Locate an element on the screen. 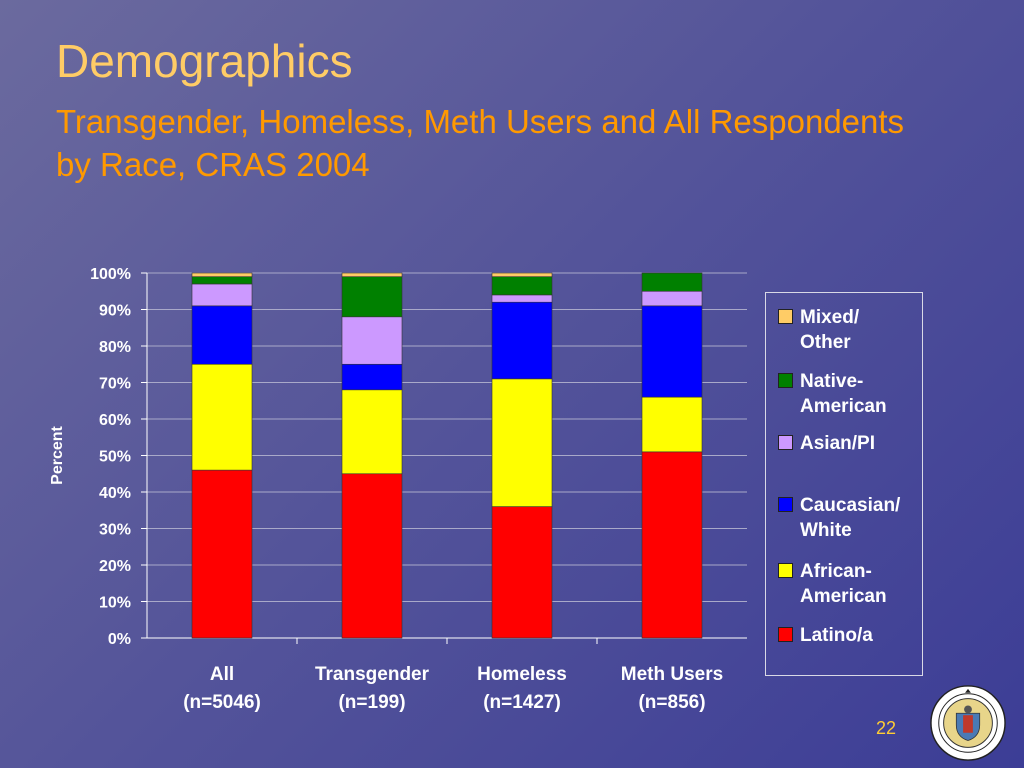  x-category-count: (n=1427) is located at coordinates (522, 702).